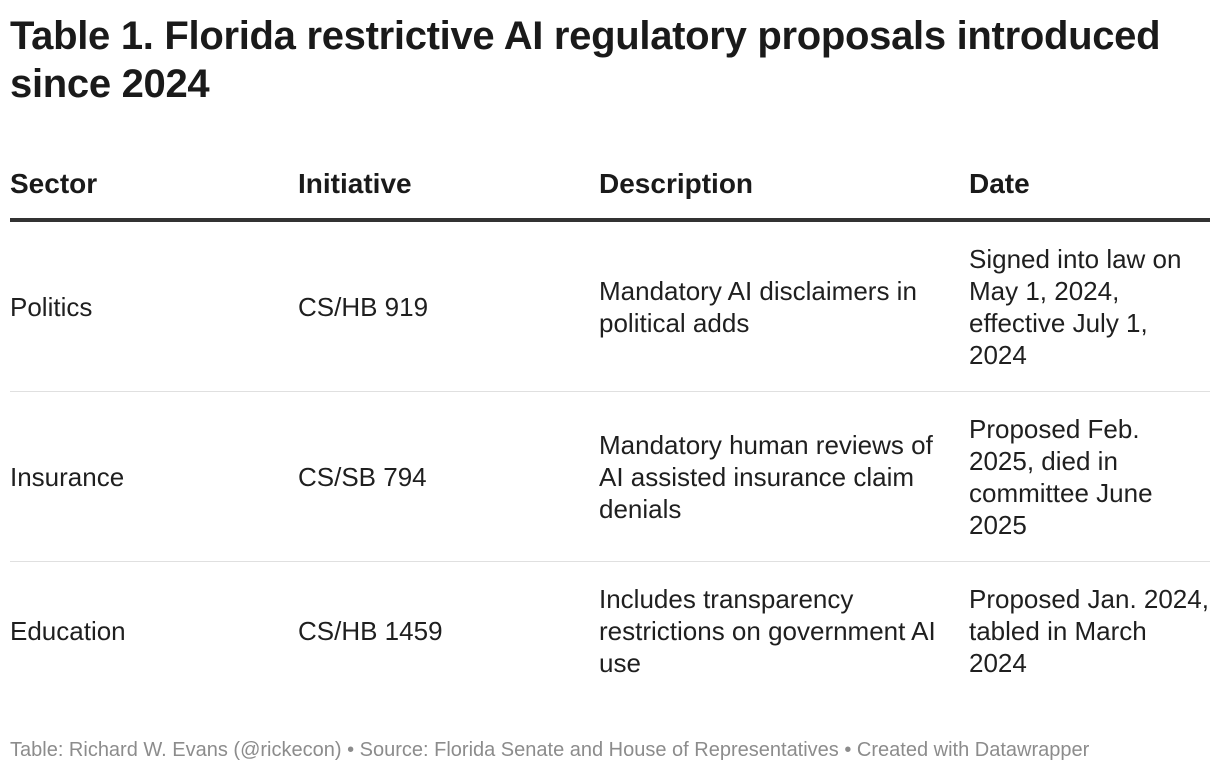 This screenshot has height=774, width=1220. Describe the element at coordinates (67, 476) in the screenshot. I see `sector-cell: Insurance` at that location.